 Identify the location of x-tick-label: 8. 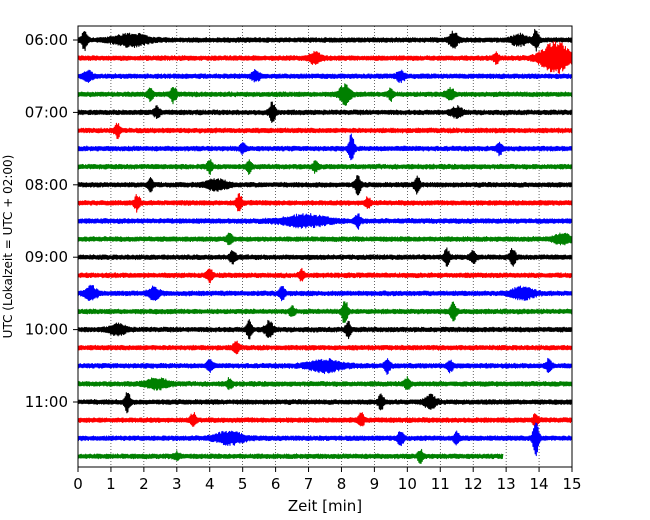
(342, 484).